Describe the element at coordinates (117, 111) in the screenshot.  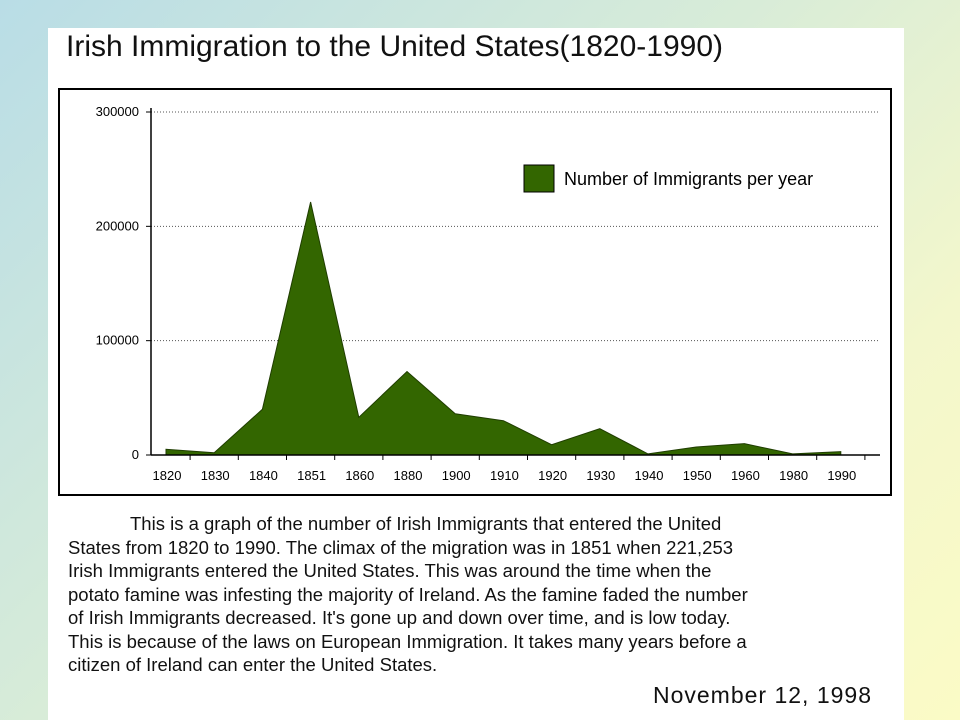
I see `y-tick-label: 300000` at that location.